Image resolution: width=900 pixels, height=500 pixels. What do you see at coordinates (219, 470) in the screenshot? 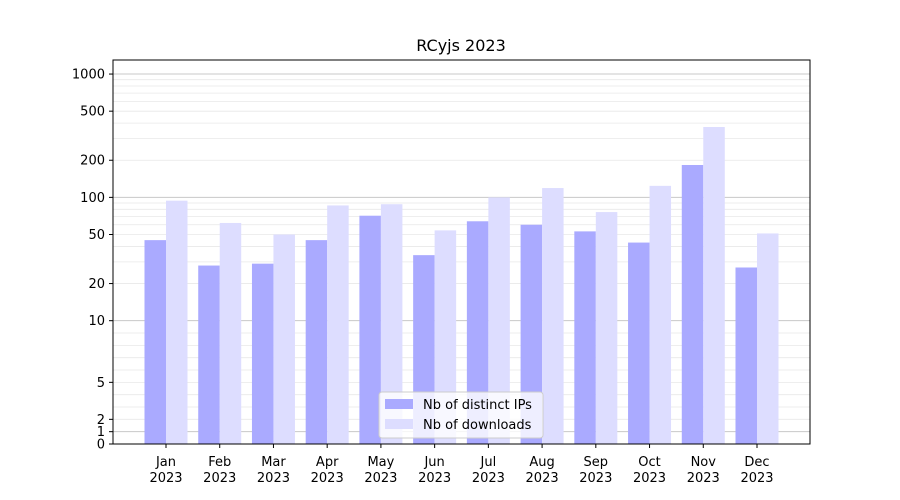
I see `x-tick-label: Feb 2023` at bounding box center [219, 470].